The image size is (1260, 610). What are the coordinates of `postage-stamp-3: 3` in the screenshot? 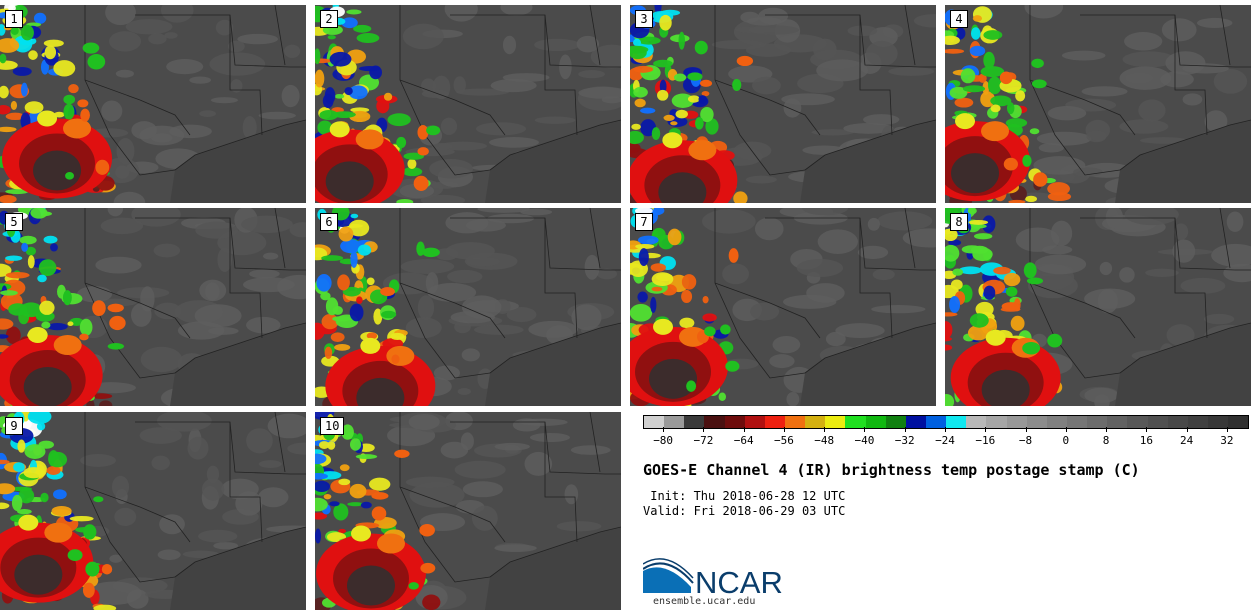 It's located at (783, 104).